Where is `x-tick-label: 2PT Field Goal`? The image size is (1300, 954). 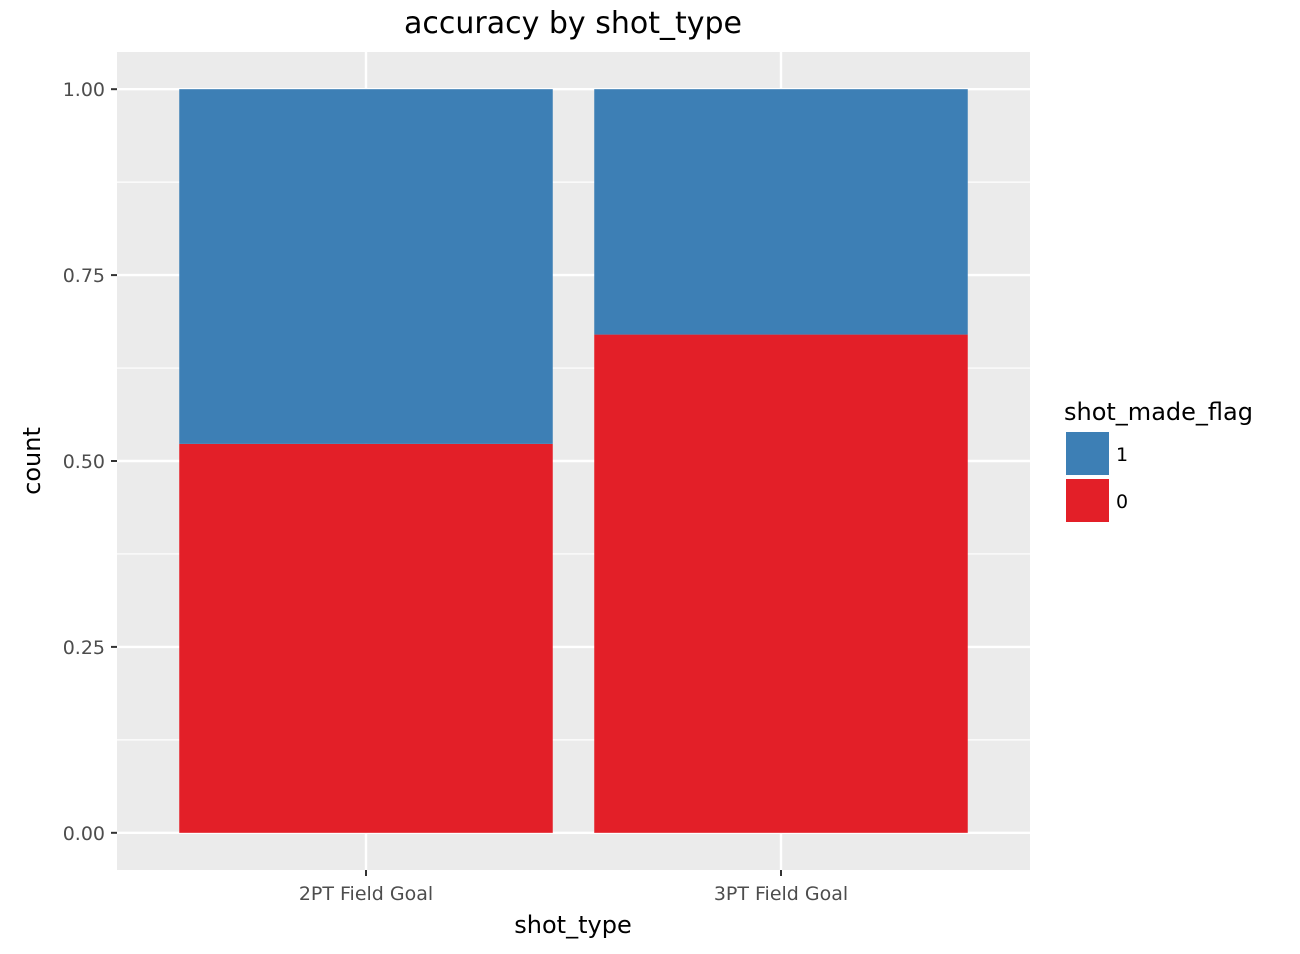
x-tick-label: 2PT Field Goal is located at coordinates (366, 894).